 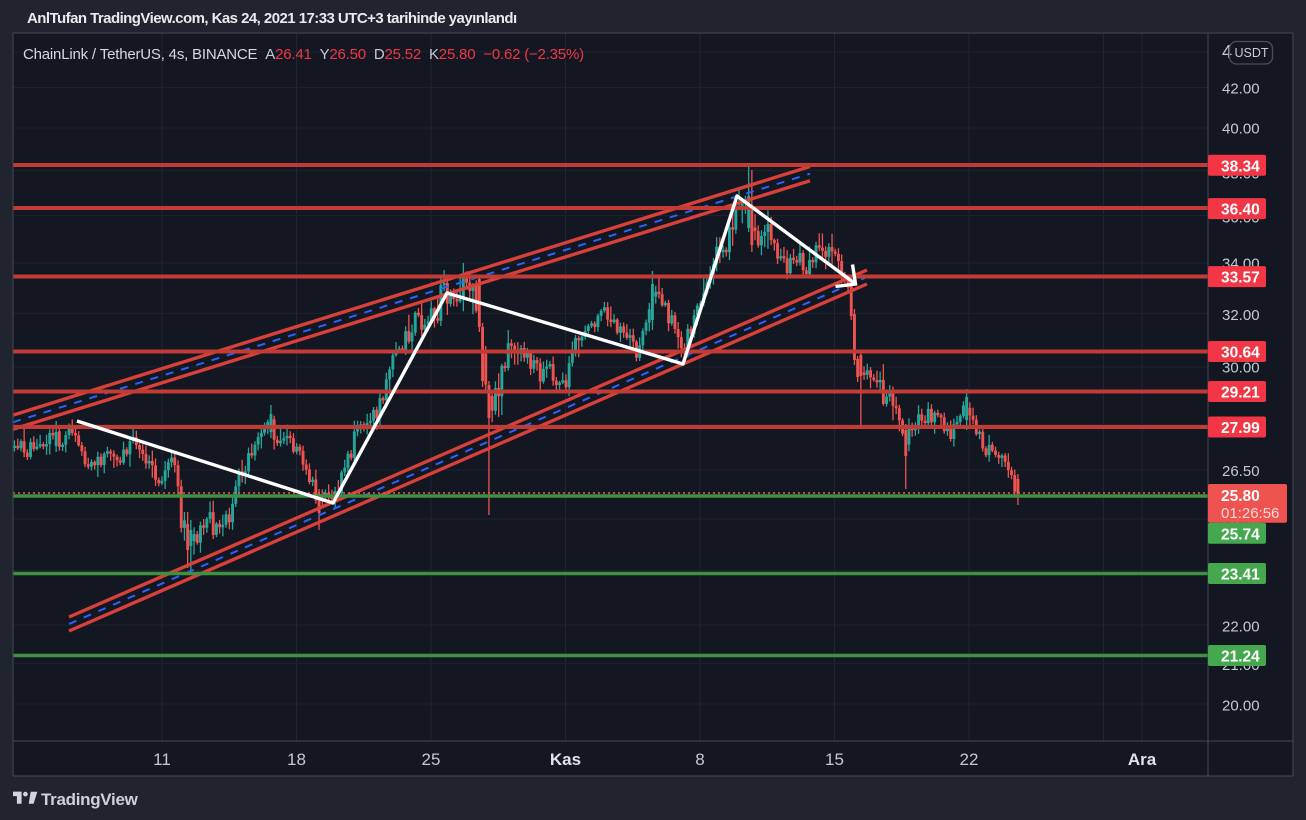 I want to click on svg-text: 42.00, so click(x=1241, y=89).